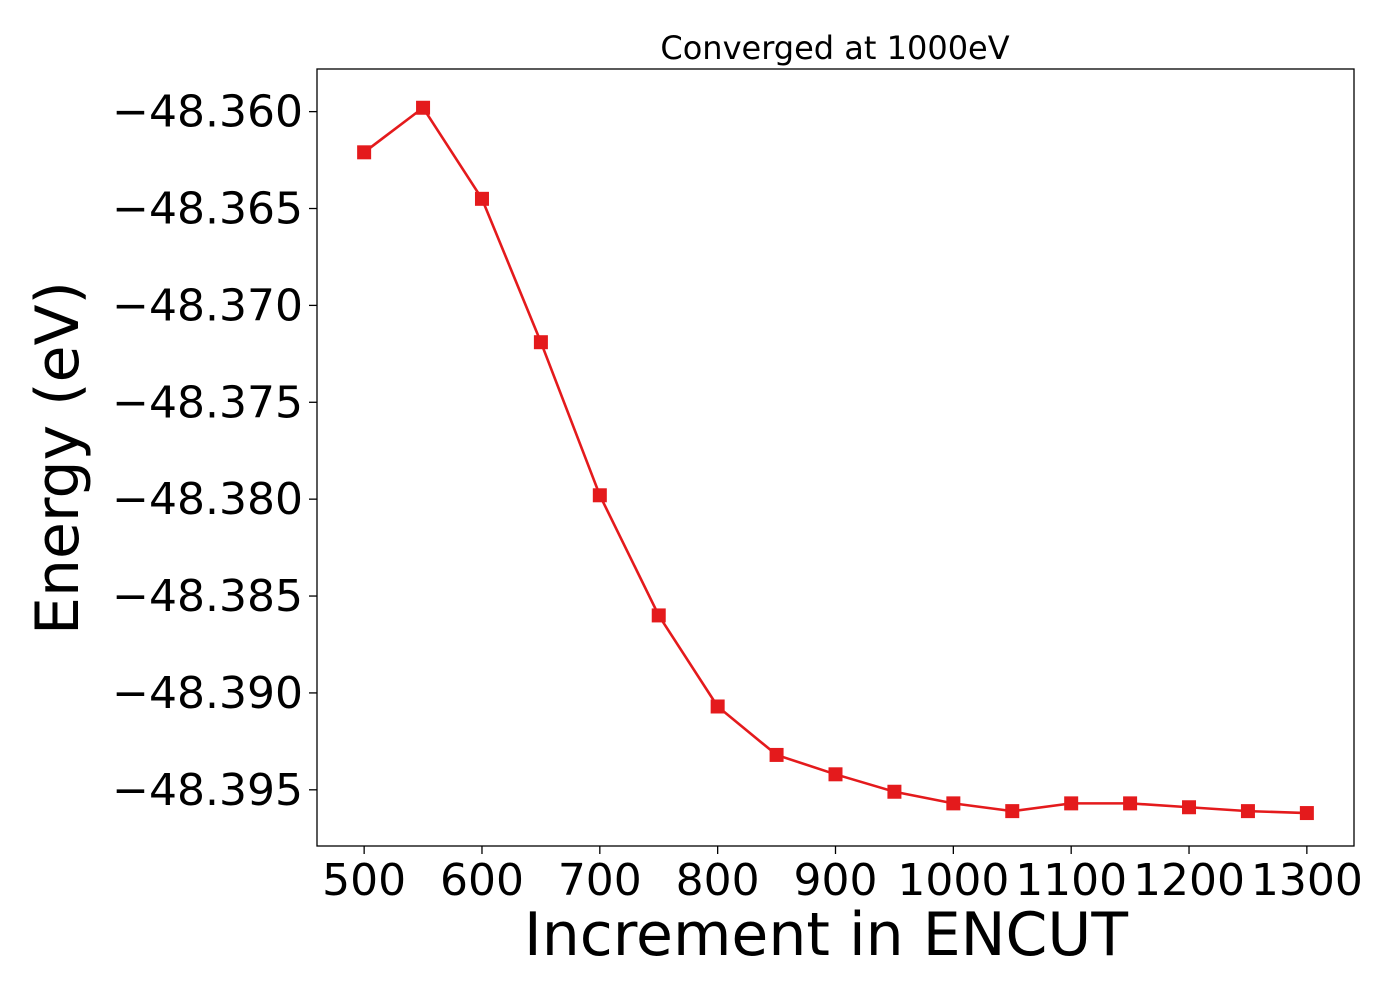 The image size is (1400, 1000). I want to click on y-axis-label: Energy (eV), so click(58, 458).